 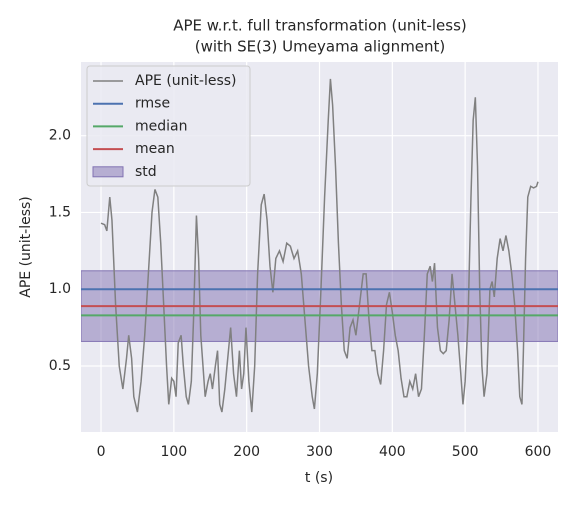 What do you see at coordinates (60, 212) in the screenshot?
I see `y-tick-label: 1.5` at bounding box center [60, 212].